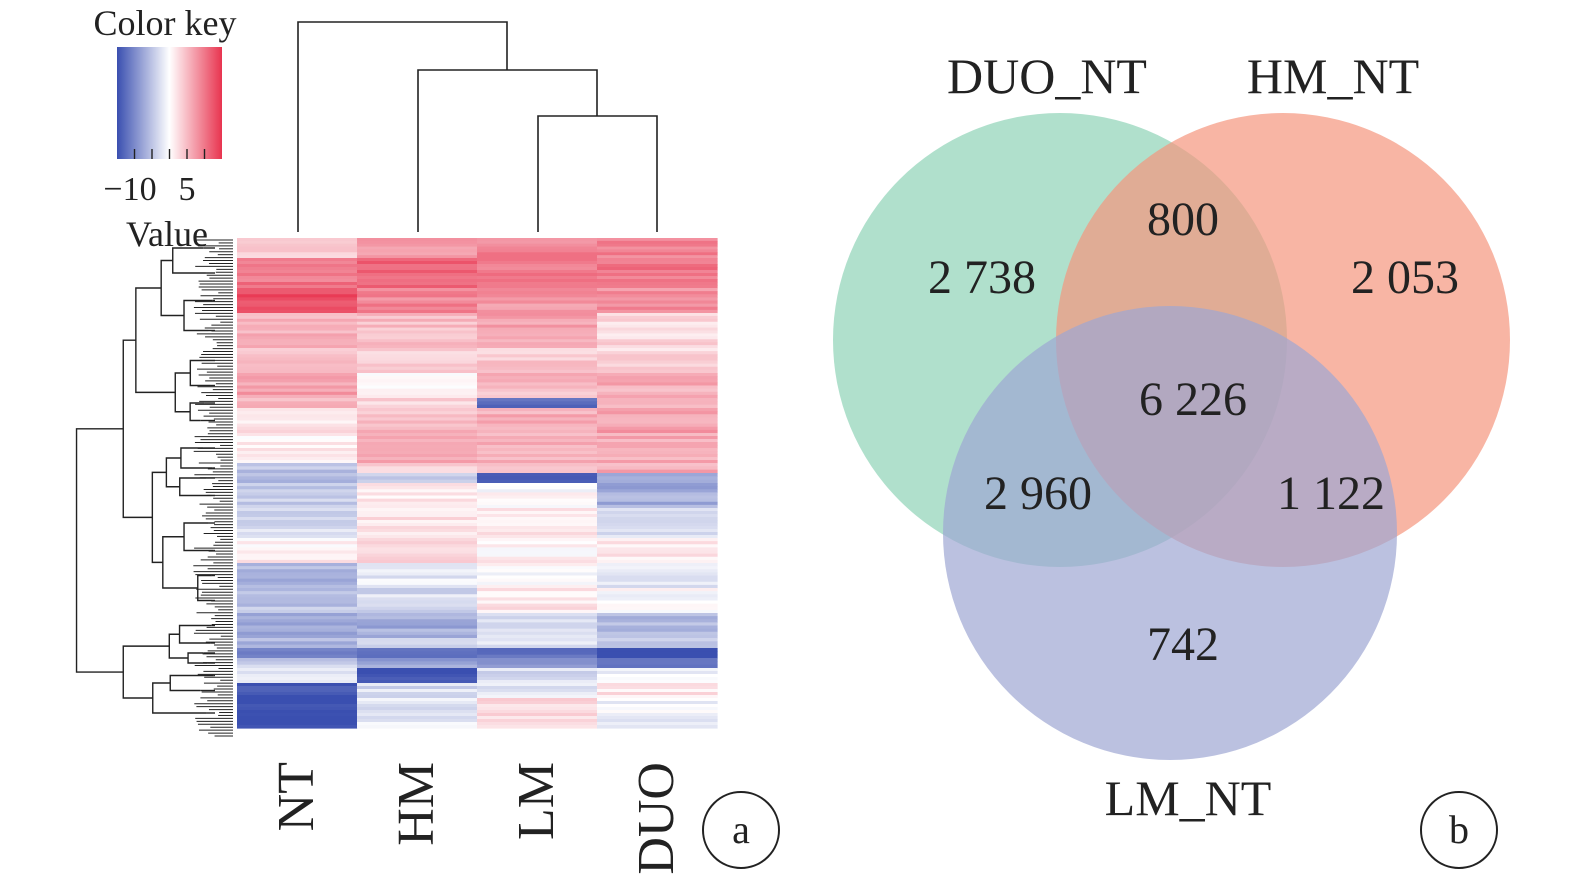  What do you see at coordinates (656, 818) in the screenshot?
I see `column-label-duo: DUO` at bounding box center [656, 818].